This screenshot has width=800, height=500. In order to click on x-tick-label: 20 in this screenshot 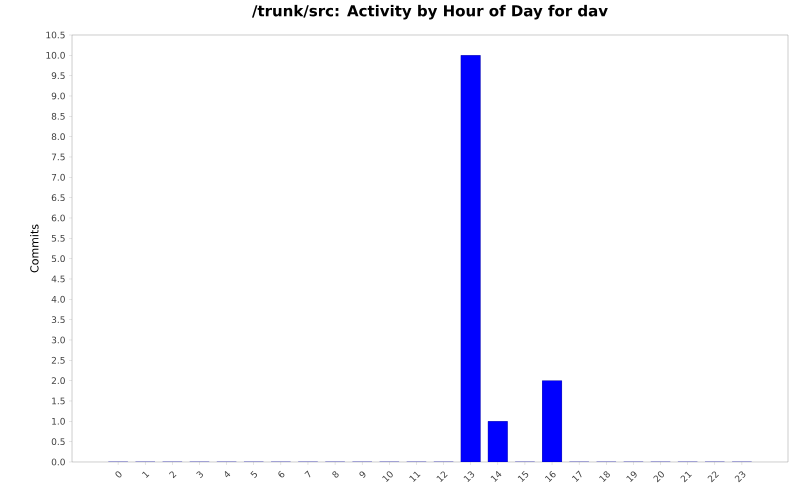, I will do `click(658, 476)`.